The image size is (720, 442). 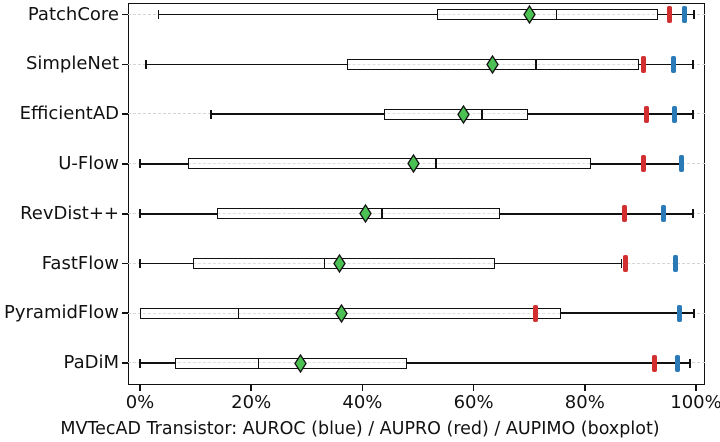 What do you see at coordinates (251, 402) in the screenshot?
I see `x-tick-label: 20%` at bounding box center [251, 402].